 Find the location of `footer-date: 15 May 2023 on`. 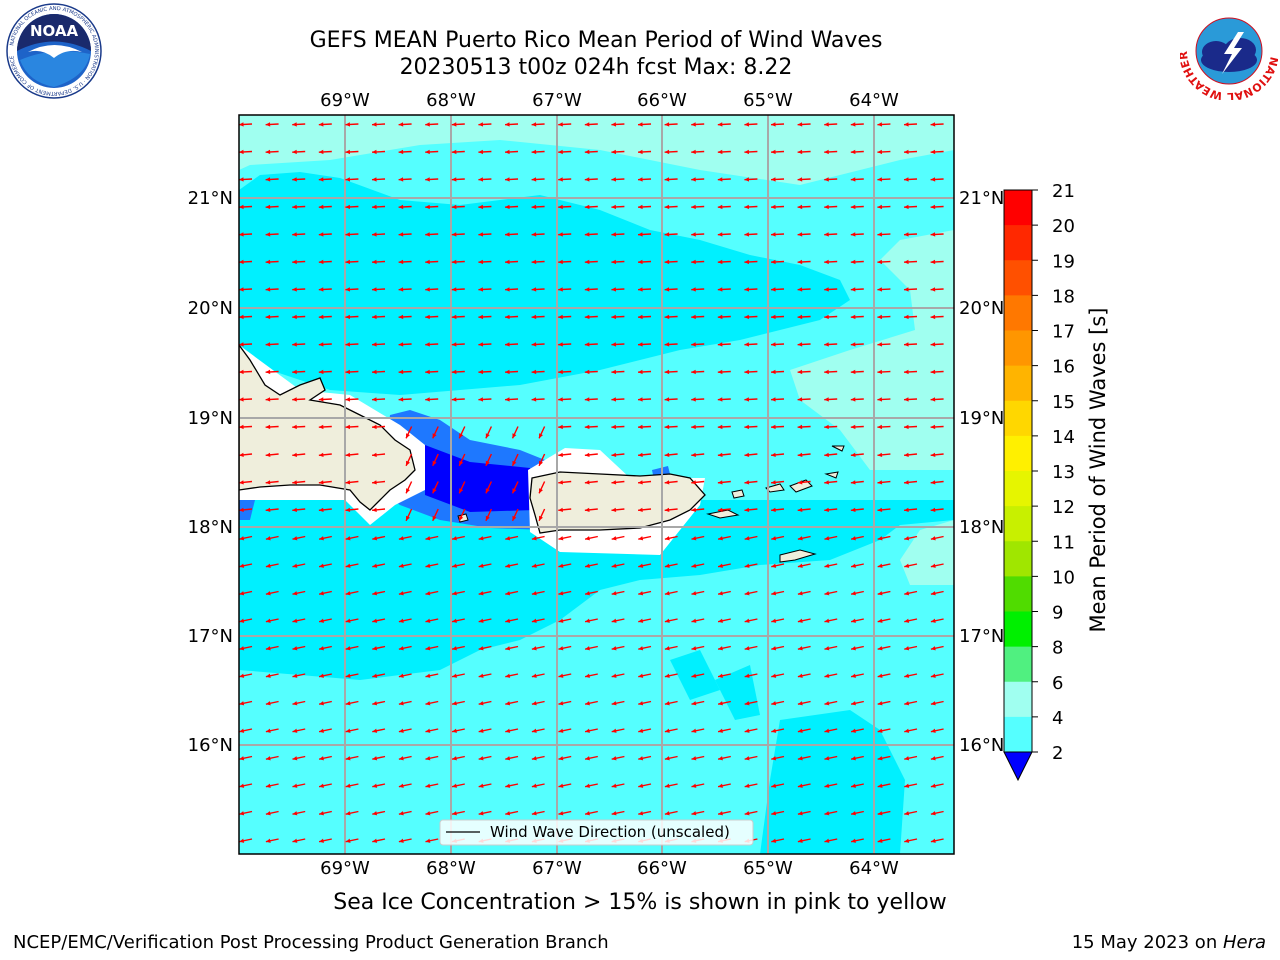

footer-date: 15 May 2023 on is located at coordinates (1147, 942).